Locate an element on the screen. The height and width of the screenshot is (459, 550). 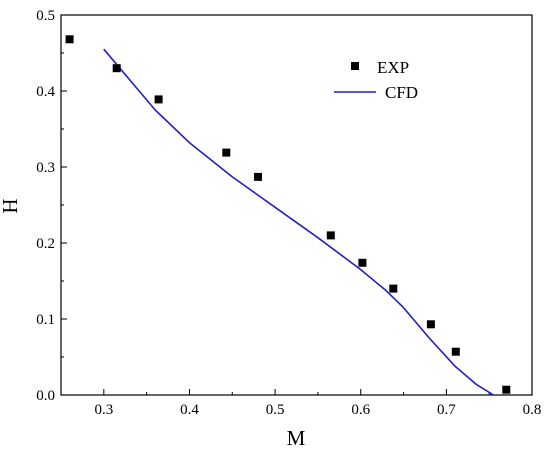
x-tick-label: 0.5 is located at coordinates (275, 410).